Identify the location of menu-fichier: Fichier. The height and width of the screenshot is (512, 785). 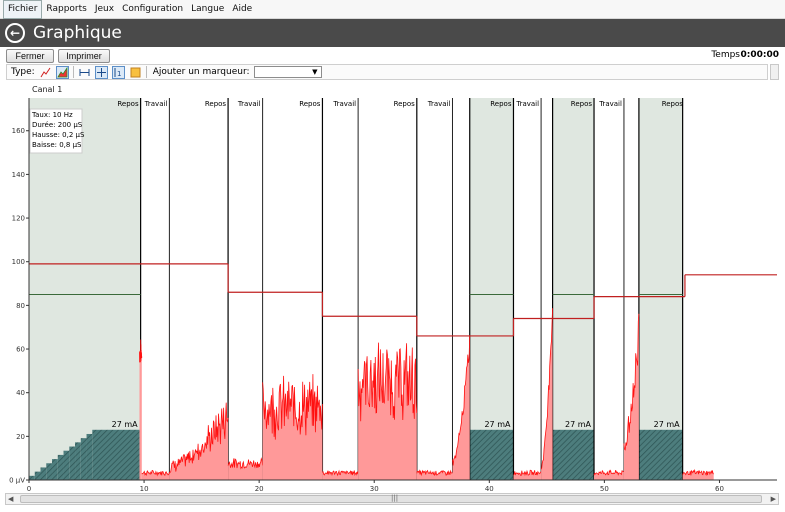
(23, 9).